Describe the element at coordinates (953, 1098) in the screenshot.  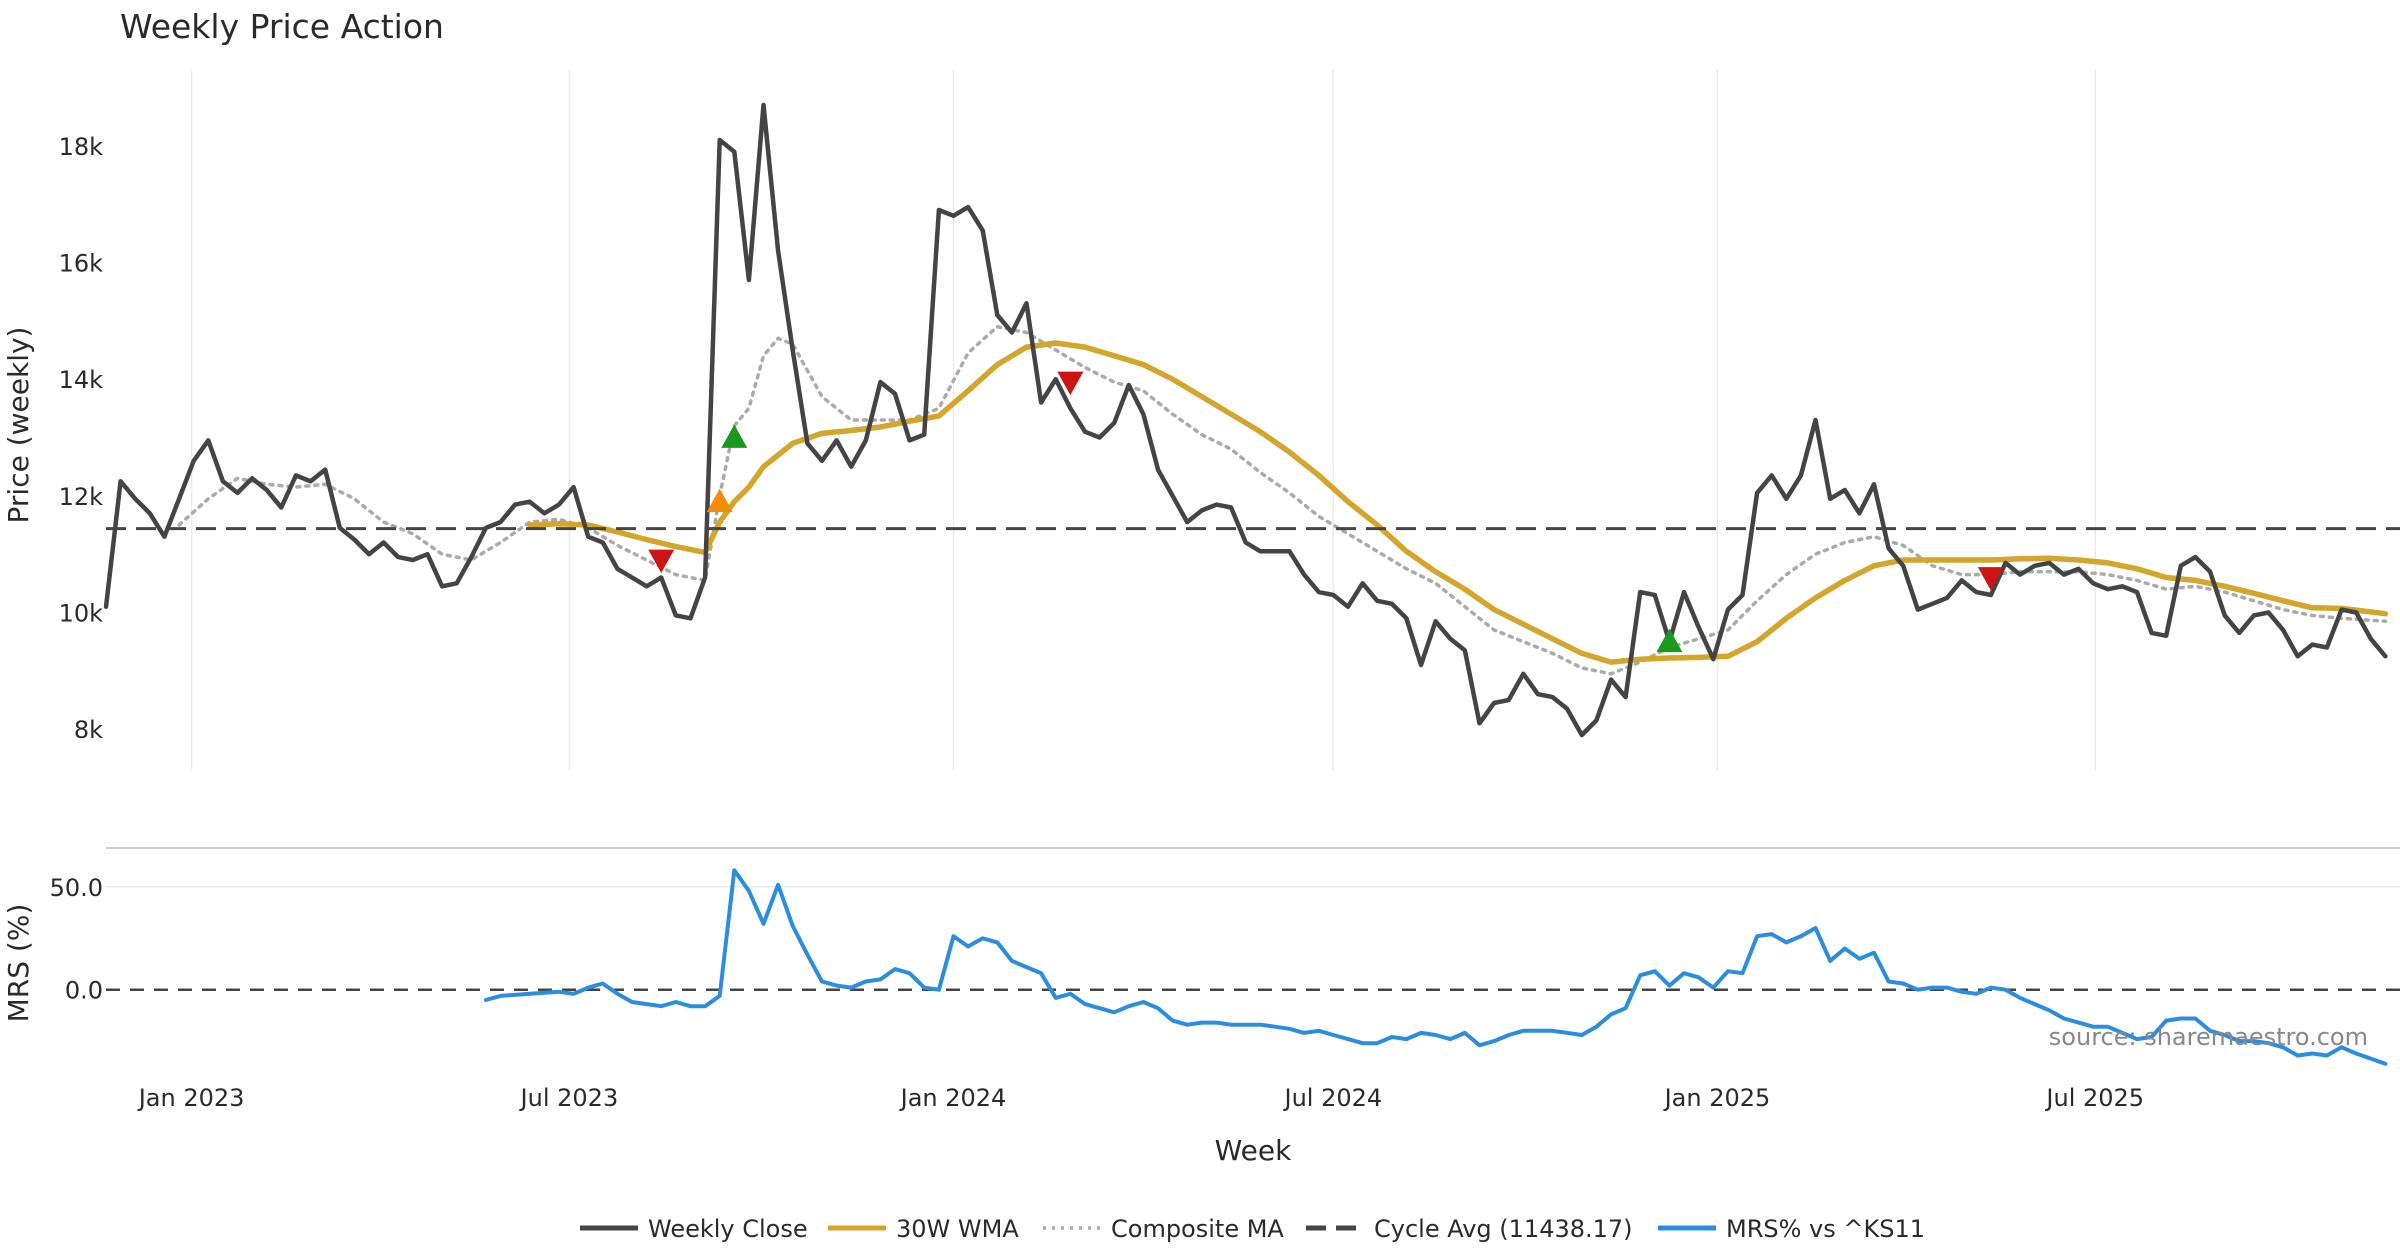
I see `x-tick-label: Jan 2024` at that location.